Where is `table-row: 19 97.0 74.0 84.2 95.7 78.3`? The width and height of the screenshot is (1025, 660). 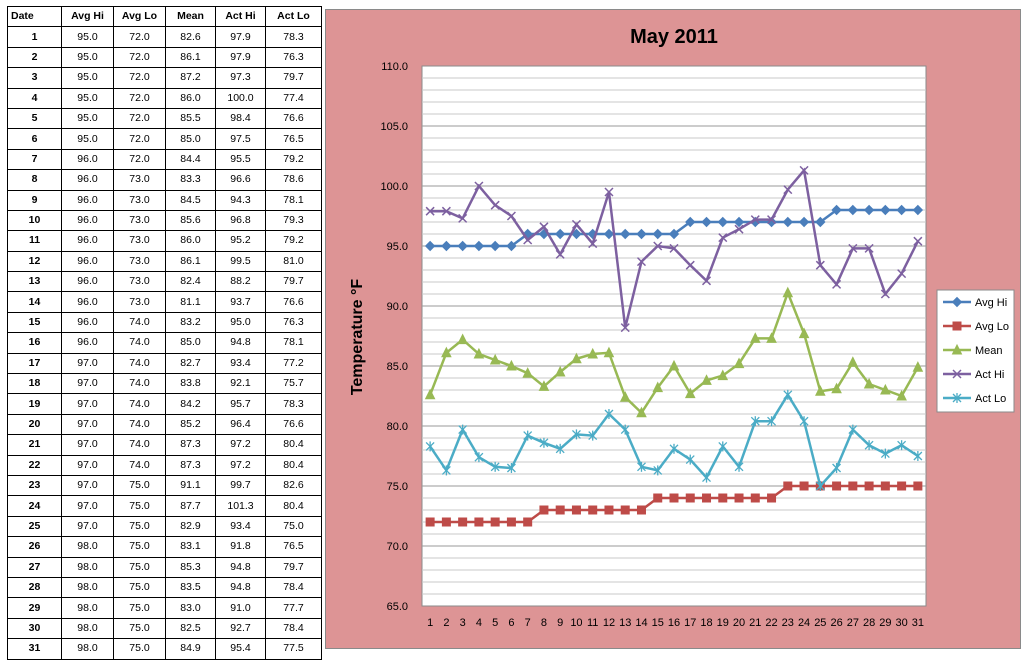 table-row: 19 97.0 74.0 84.2 95.7 78.3 is located at coordinates (164, 404).